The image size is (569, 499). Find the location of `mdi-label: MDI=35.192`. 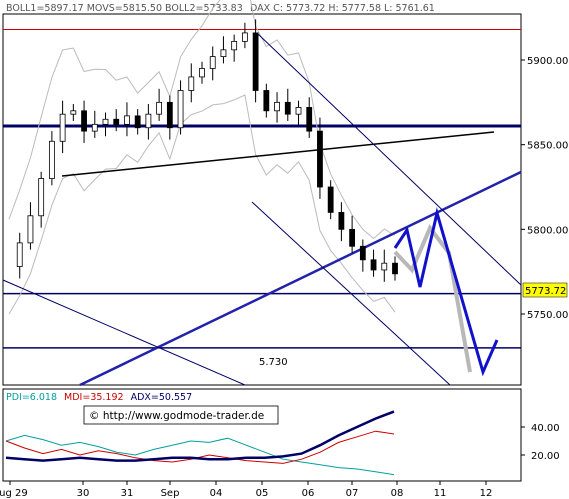

mdi-label: MDI=35.192 is located at coordinates (94, 397).